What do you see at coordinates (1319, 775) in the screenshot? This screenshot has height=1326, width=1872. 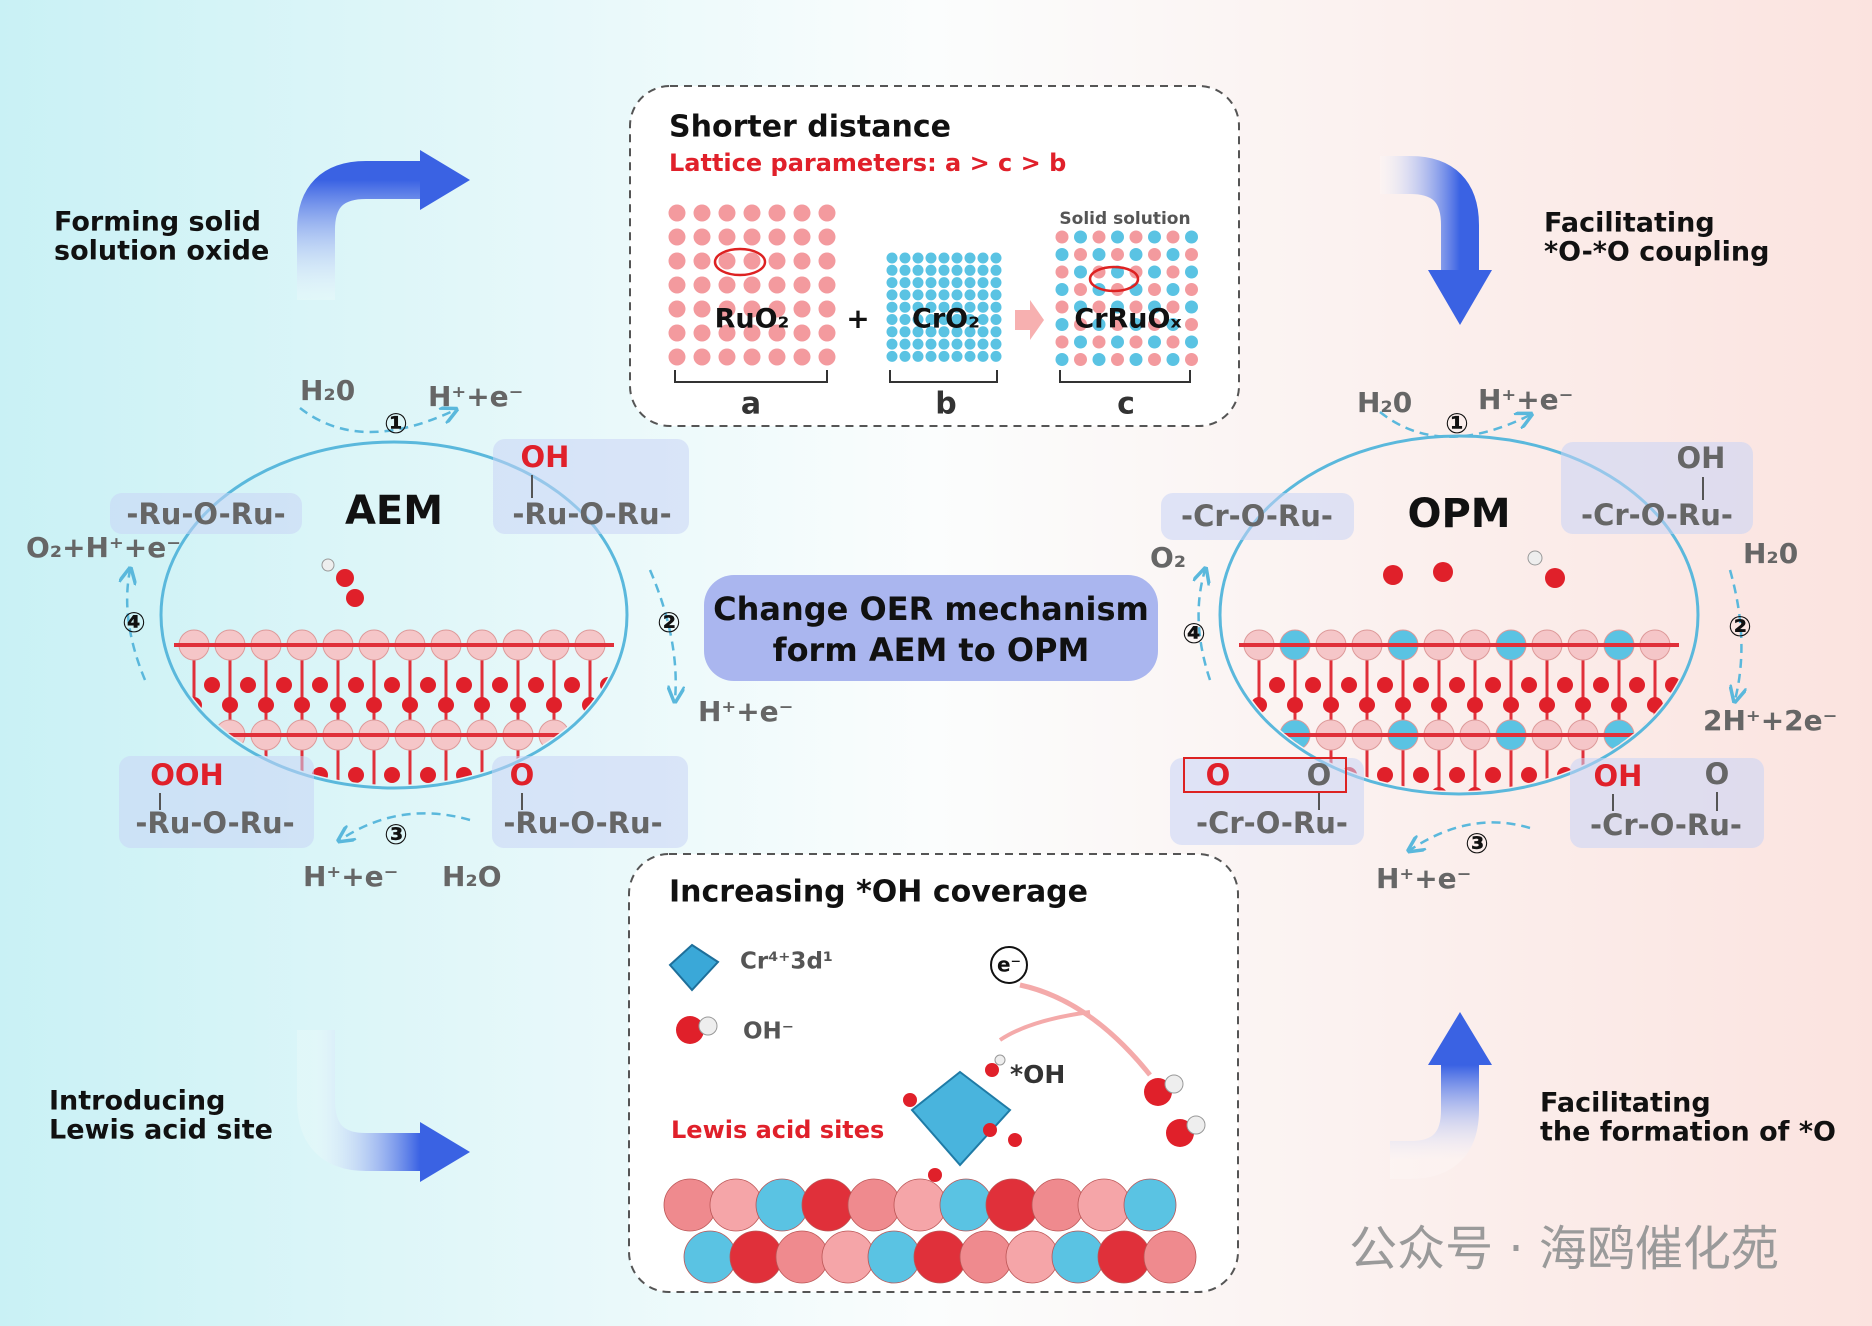 I see `adsorbate: O` at bounding box center [1319, 775].